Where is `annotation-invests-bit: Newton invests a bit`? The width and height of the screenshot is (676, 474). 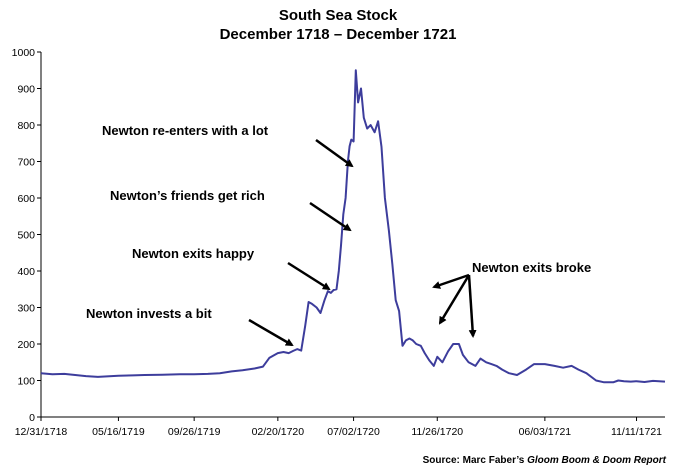 annotation-invests-bit: Newton invests a bit is located at coordinates (149, 313).